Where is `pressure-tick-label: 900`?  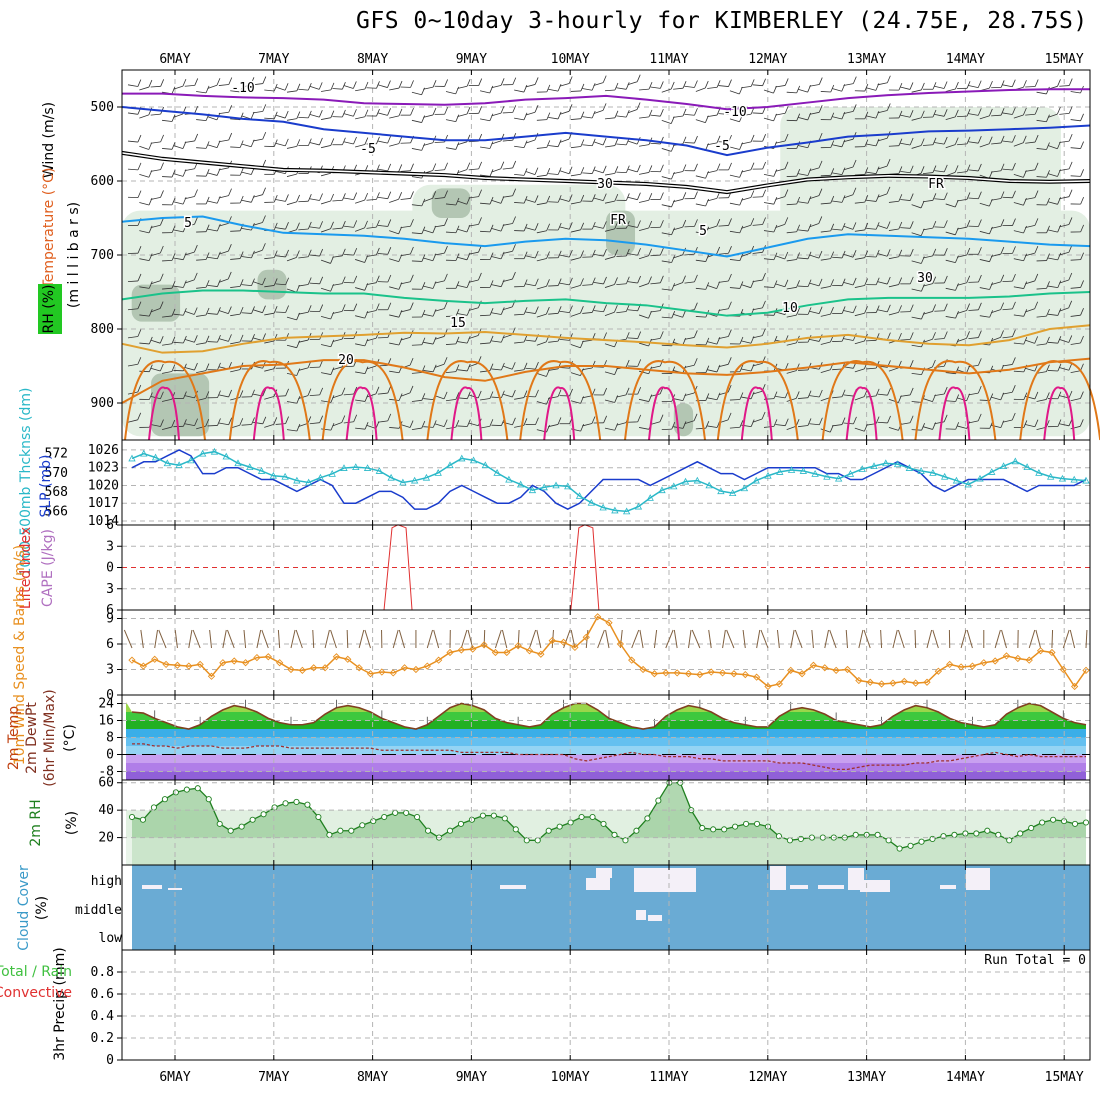
pressure-tick-label: 900 is located at coordinates (102, 403).